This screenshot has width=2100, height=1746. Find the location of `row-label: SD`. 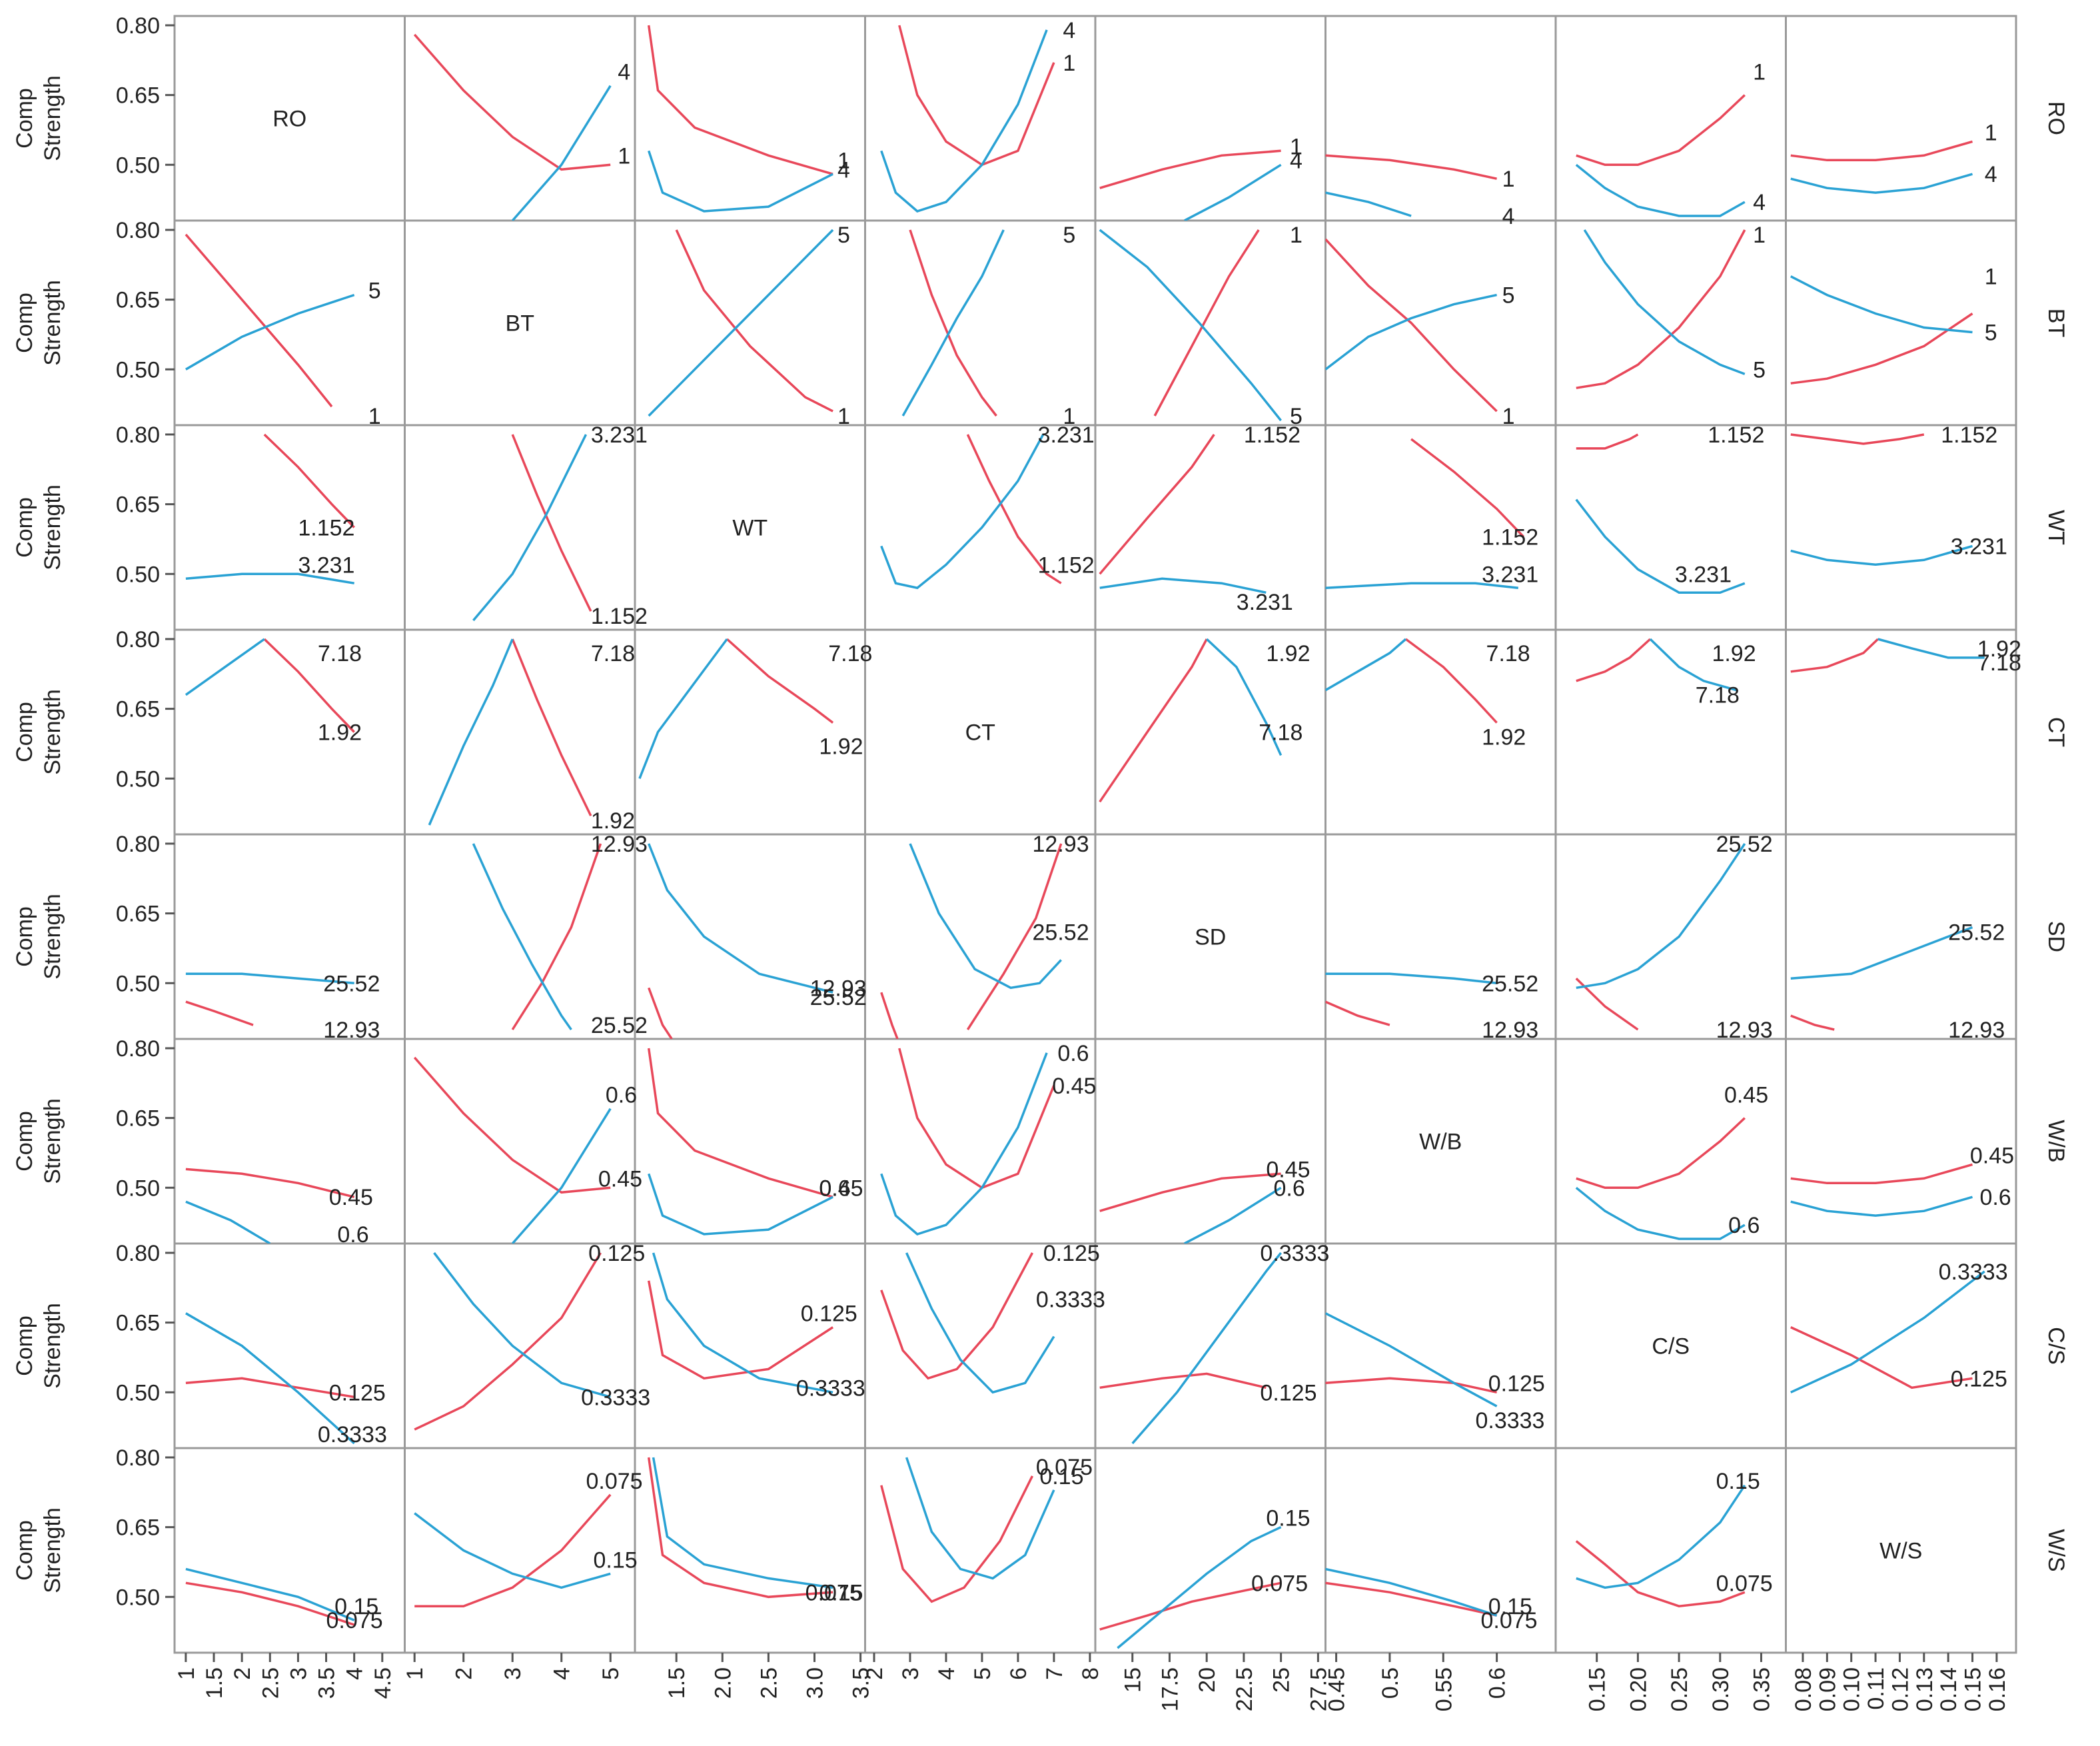

row-label: SD is located at coordinates (2056, 936).